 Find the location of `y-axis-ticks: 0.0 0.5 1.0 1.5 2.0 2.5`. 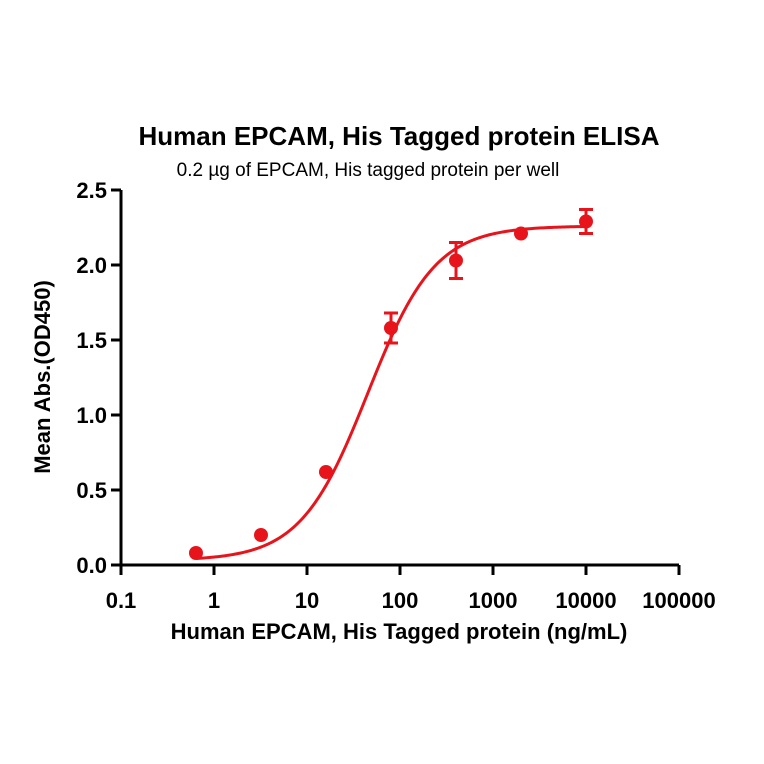

y-axis-ticks: 0.0 0.5 1.0 1.5 2.0 2.5 is located at coordinates (98, 378).